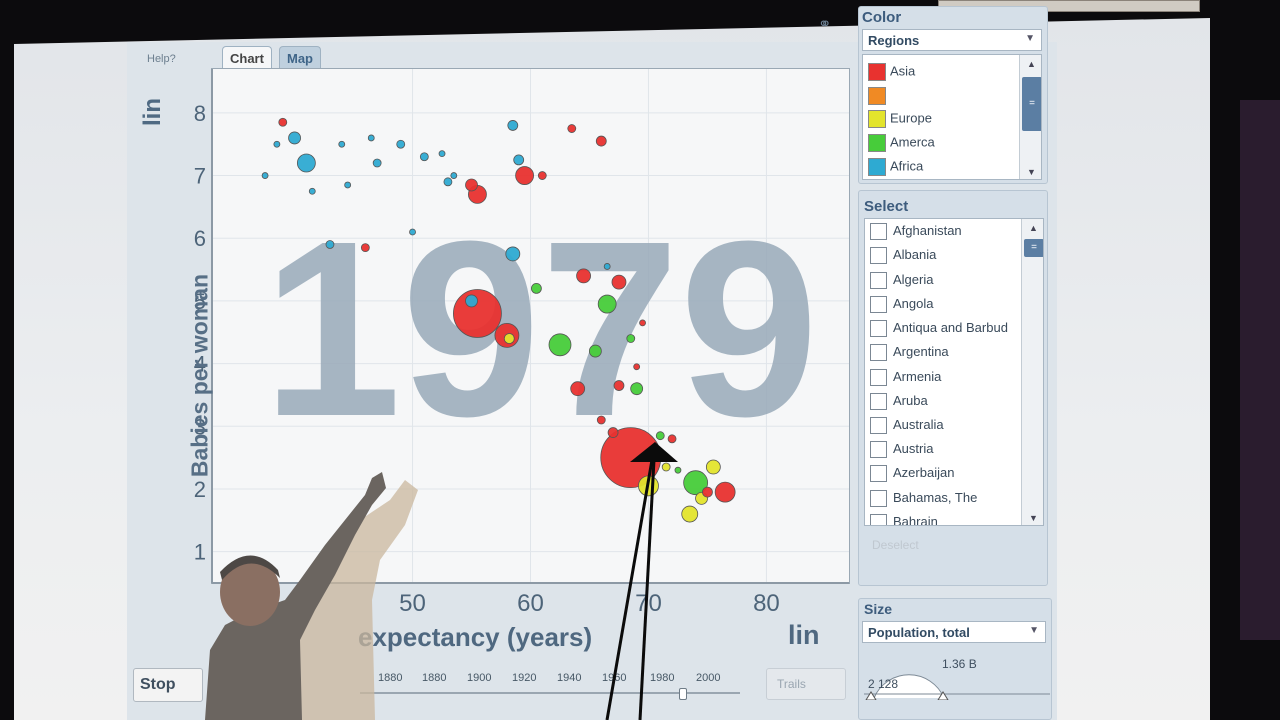  Describe the element at coordinates (545, 684) in the screenshot. I see `timeline-slider: 1880 1880 1900 1920 1940 1960 1980 2000` at that location.